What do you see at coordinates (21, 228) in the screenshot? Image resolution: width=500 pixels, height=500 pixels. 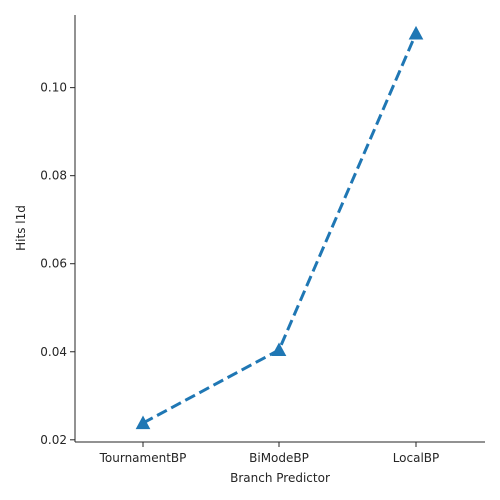 I see `y-axis-label: Hits l1d` at bounding box center [21, 228].